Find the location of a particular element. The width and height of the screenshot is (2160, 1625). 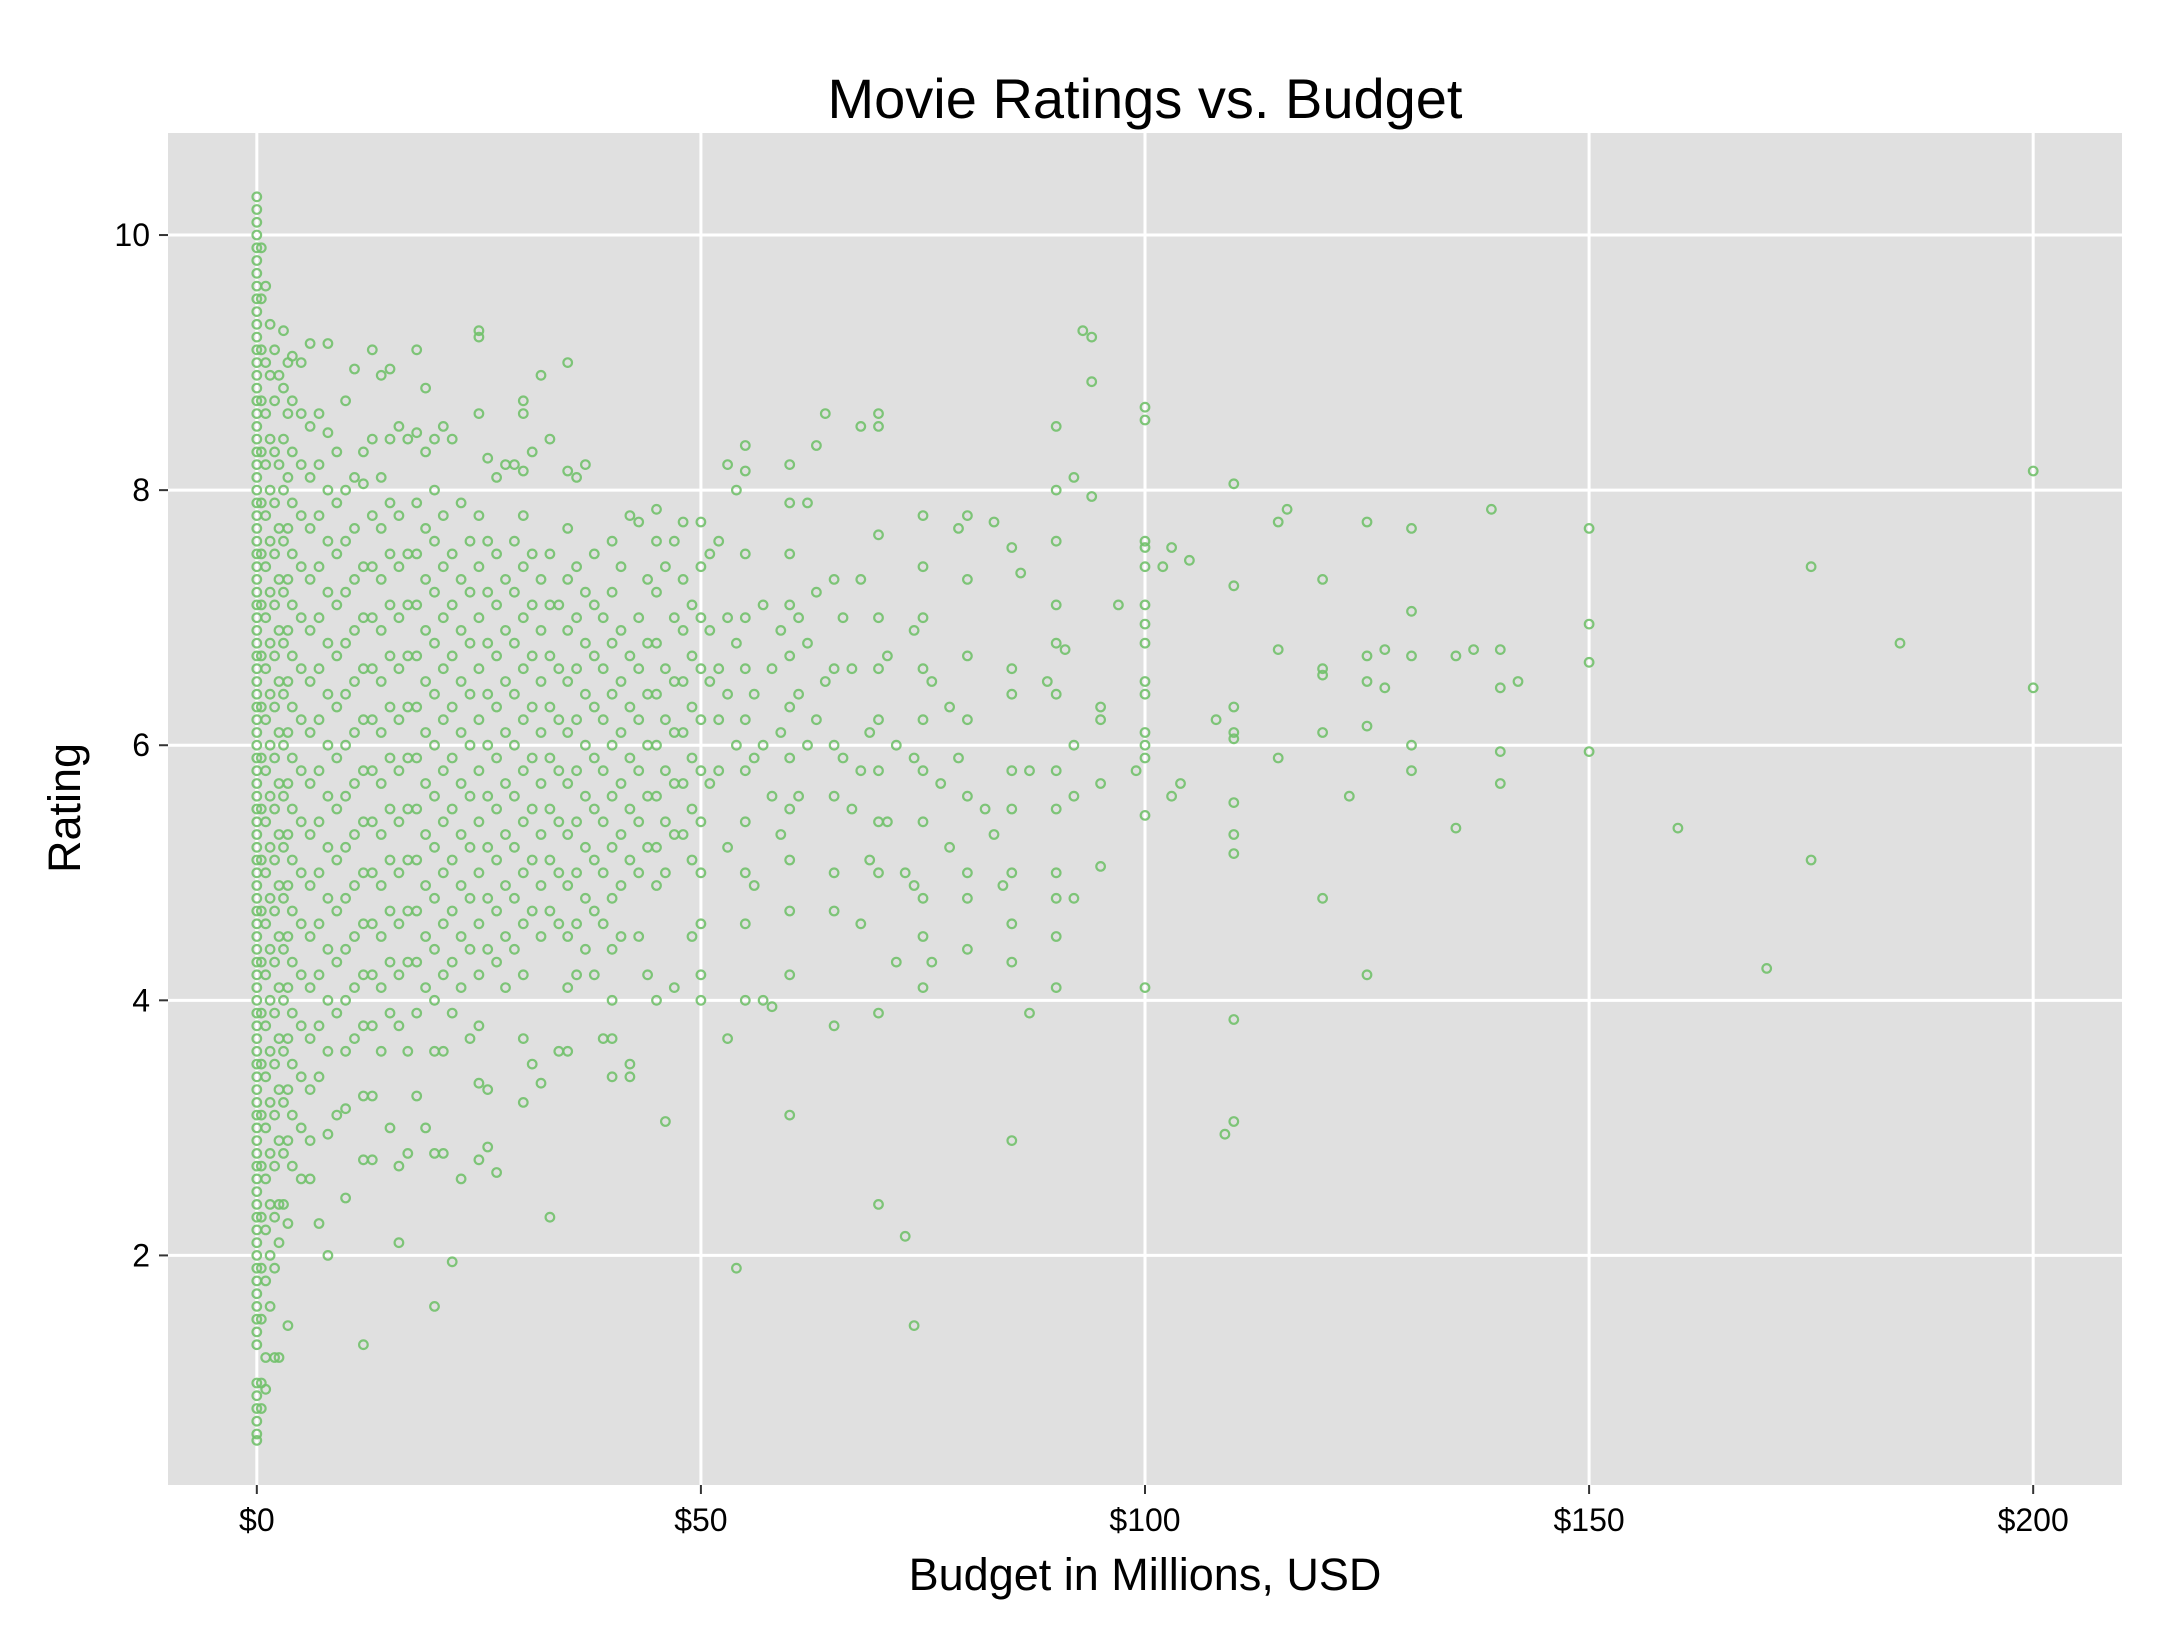

x-tick-label: $150 is located at coordinates (1588, 1520).